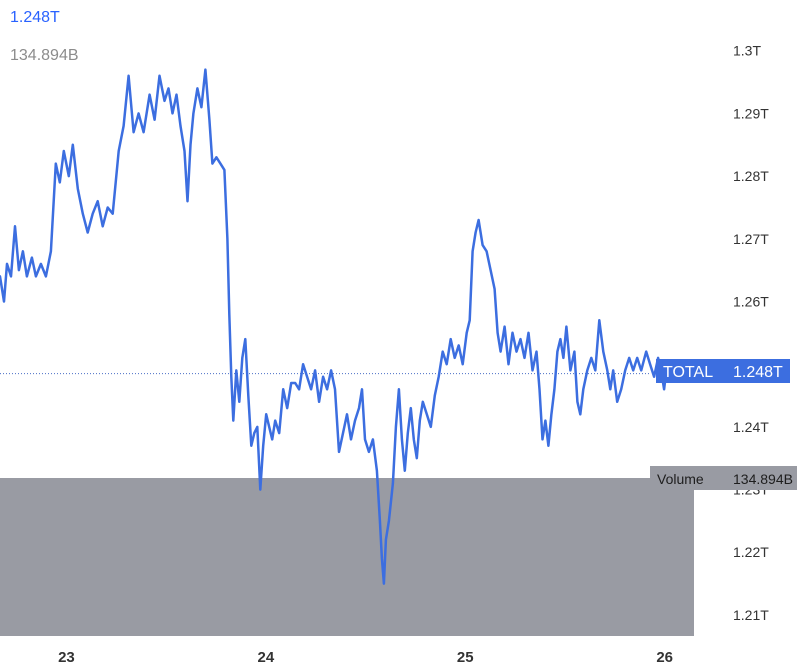 This screenshot has height=666, width=797. Describe the element at coordinates (747, 51) in the screenshot. I see `y-tick-label: 1.3T` at that location.